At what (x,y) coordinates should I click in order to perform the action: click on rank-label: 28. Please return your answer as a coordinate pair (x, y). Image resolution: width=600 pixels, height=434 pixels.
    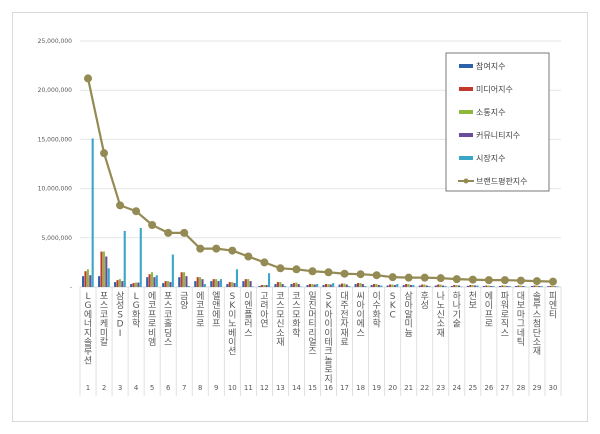
    Looking at the image, I should click on (520, 388).